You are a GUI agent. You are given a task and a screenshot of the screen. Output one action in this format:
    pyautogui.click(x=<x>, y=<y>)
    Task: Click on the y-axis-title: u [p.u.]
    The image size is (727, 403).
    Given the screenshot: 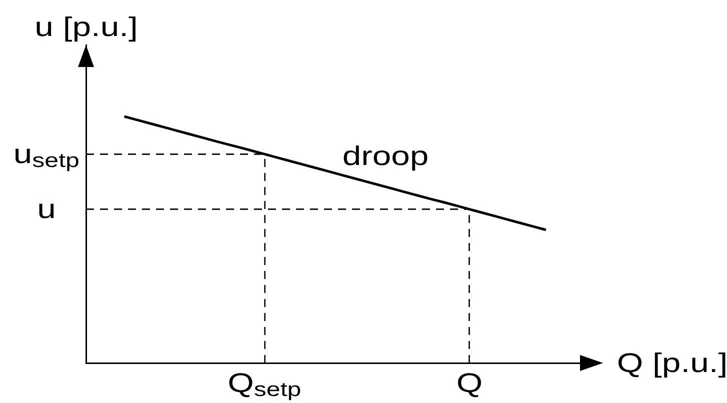 What is the action you would take?
    pyautogui.click(x=86, y=27)
    